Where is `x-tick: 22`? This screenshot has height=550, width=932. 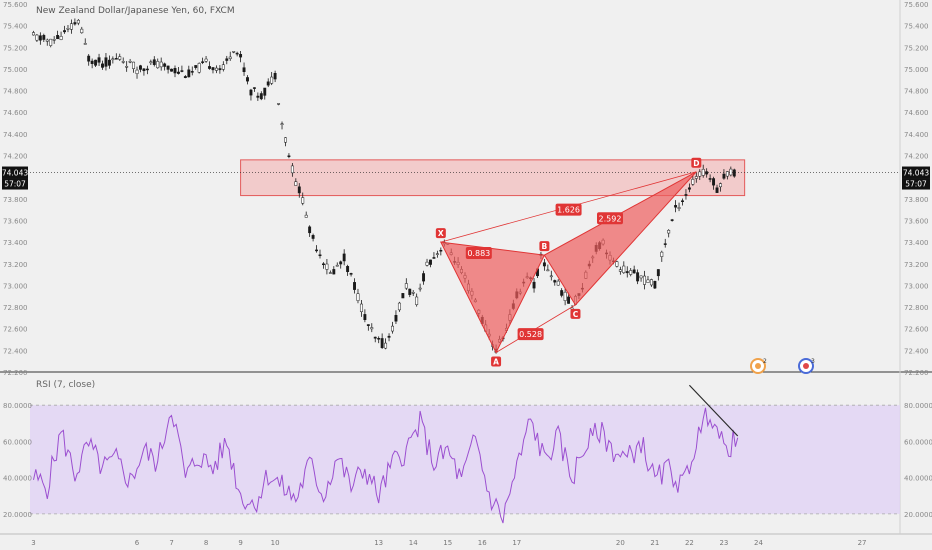 x-tick: 22 is located at coordinates (689, 543).